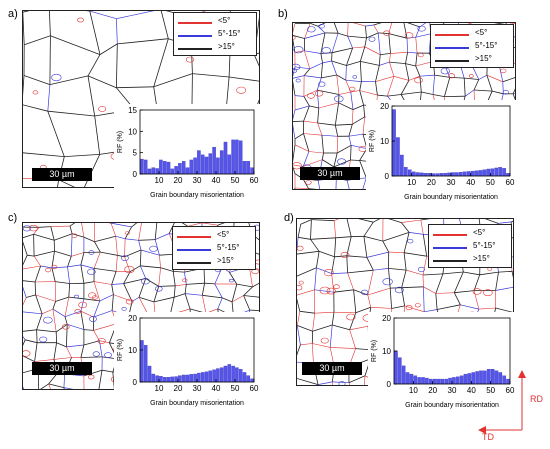 This screenshot has height=449, width=550. I want to click on y-tick-label: 10, so click(386, 351).